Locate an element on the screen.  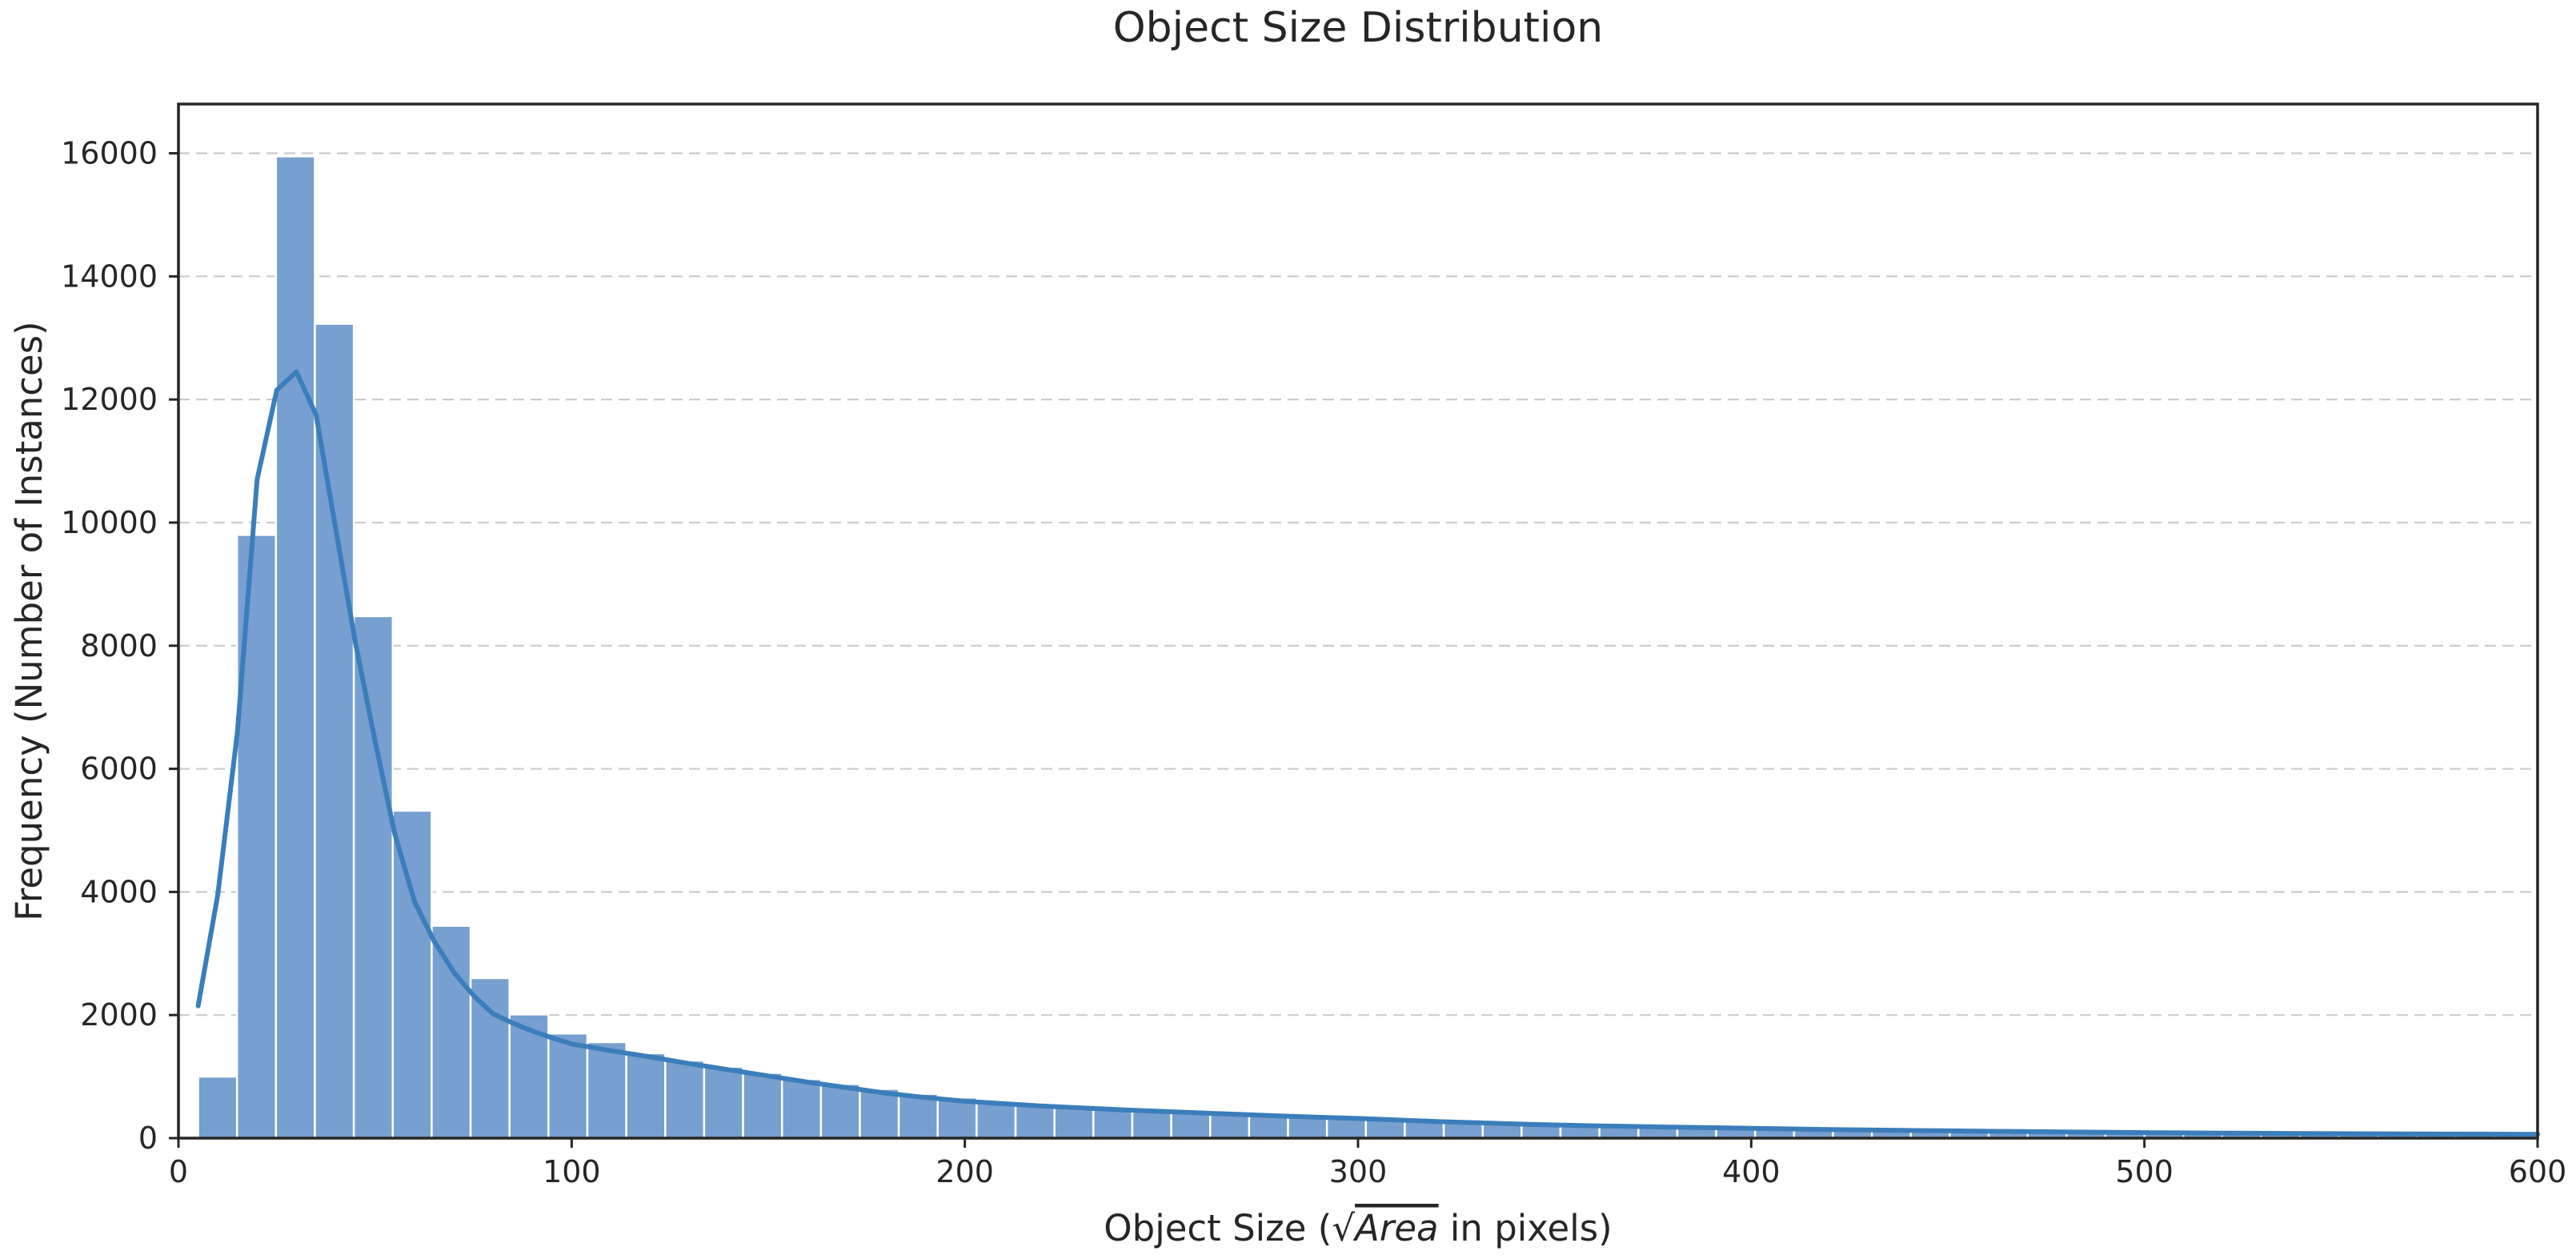
x-tick-label: 600 is located at coordinates (2538, 1171).